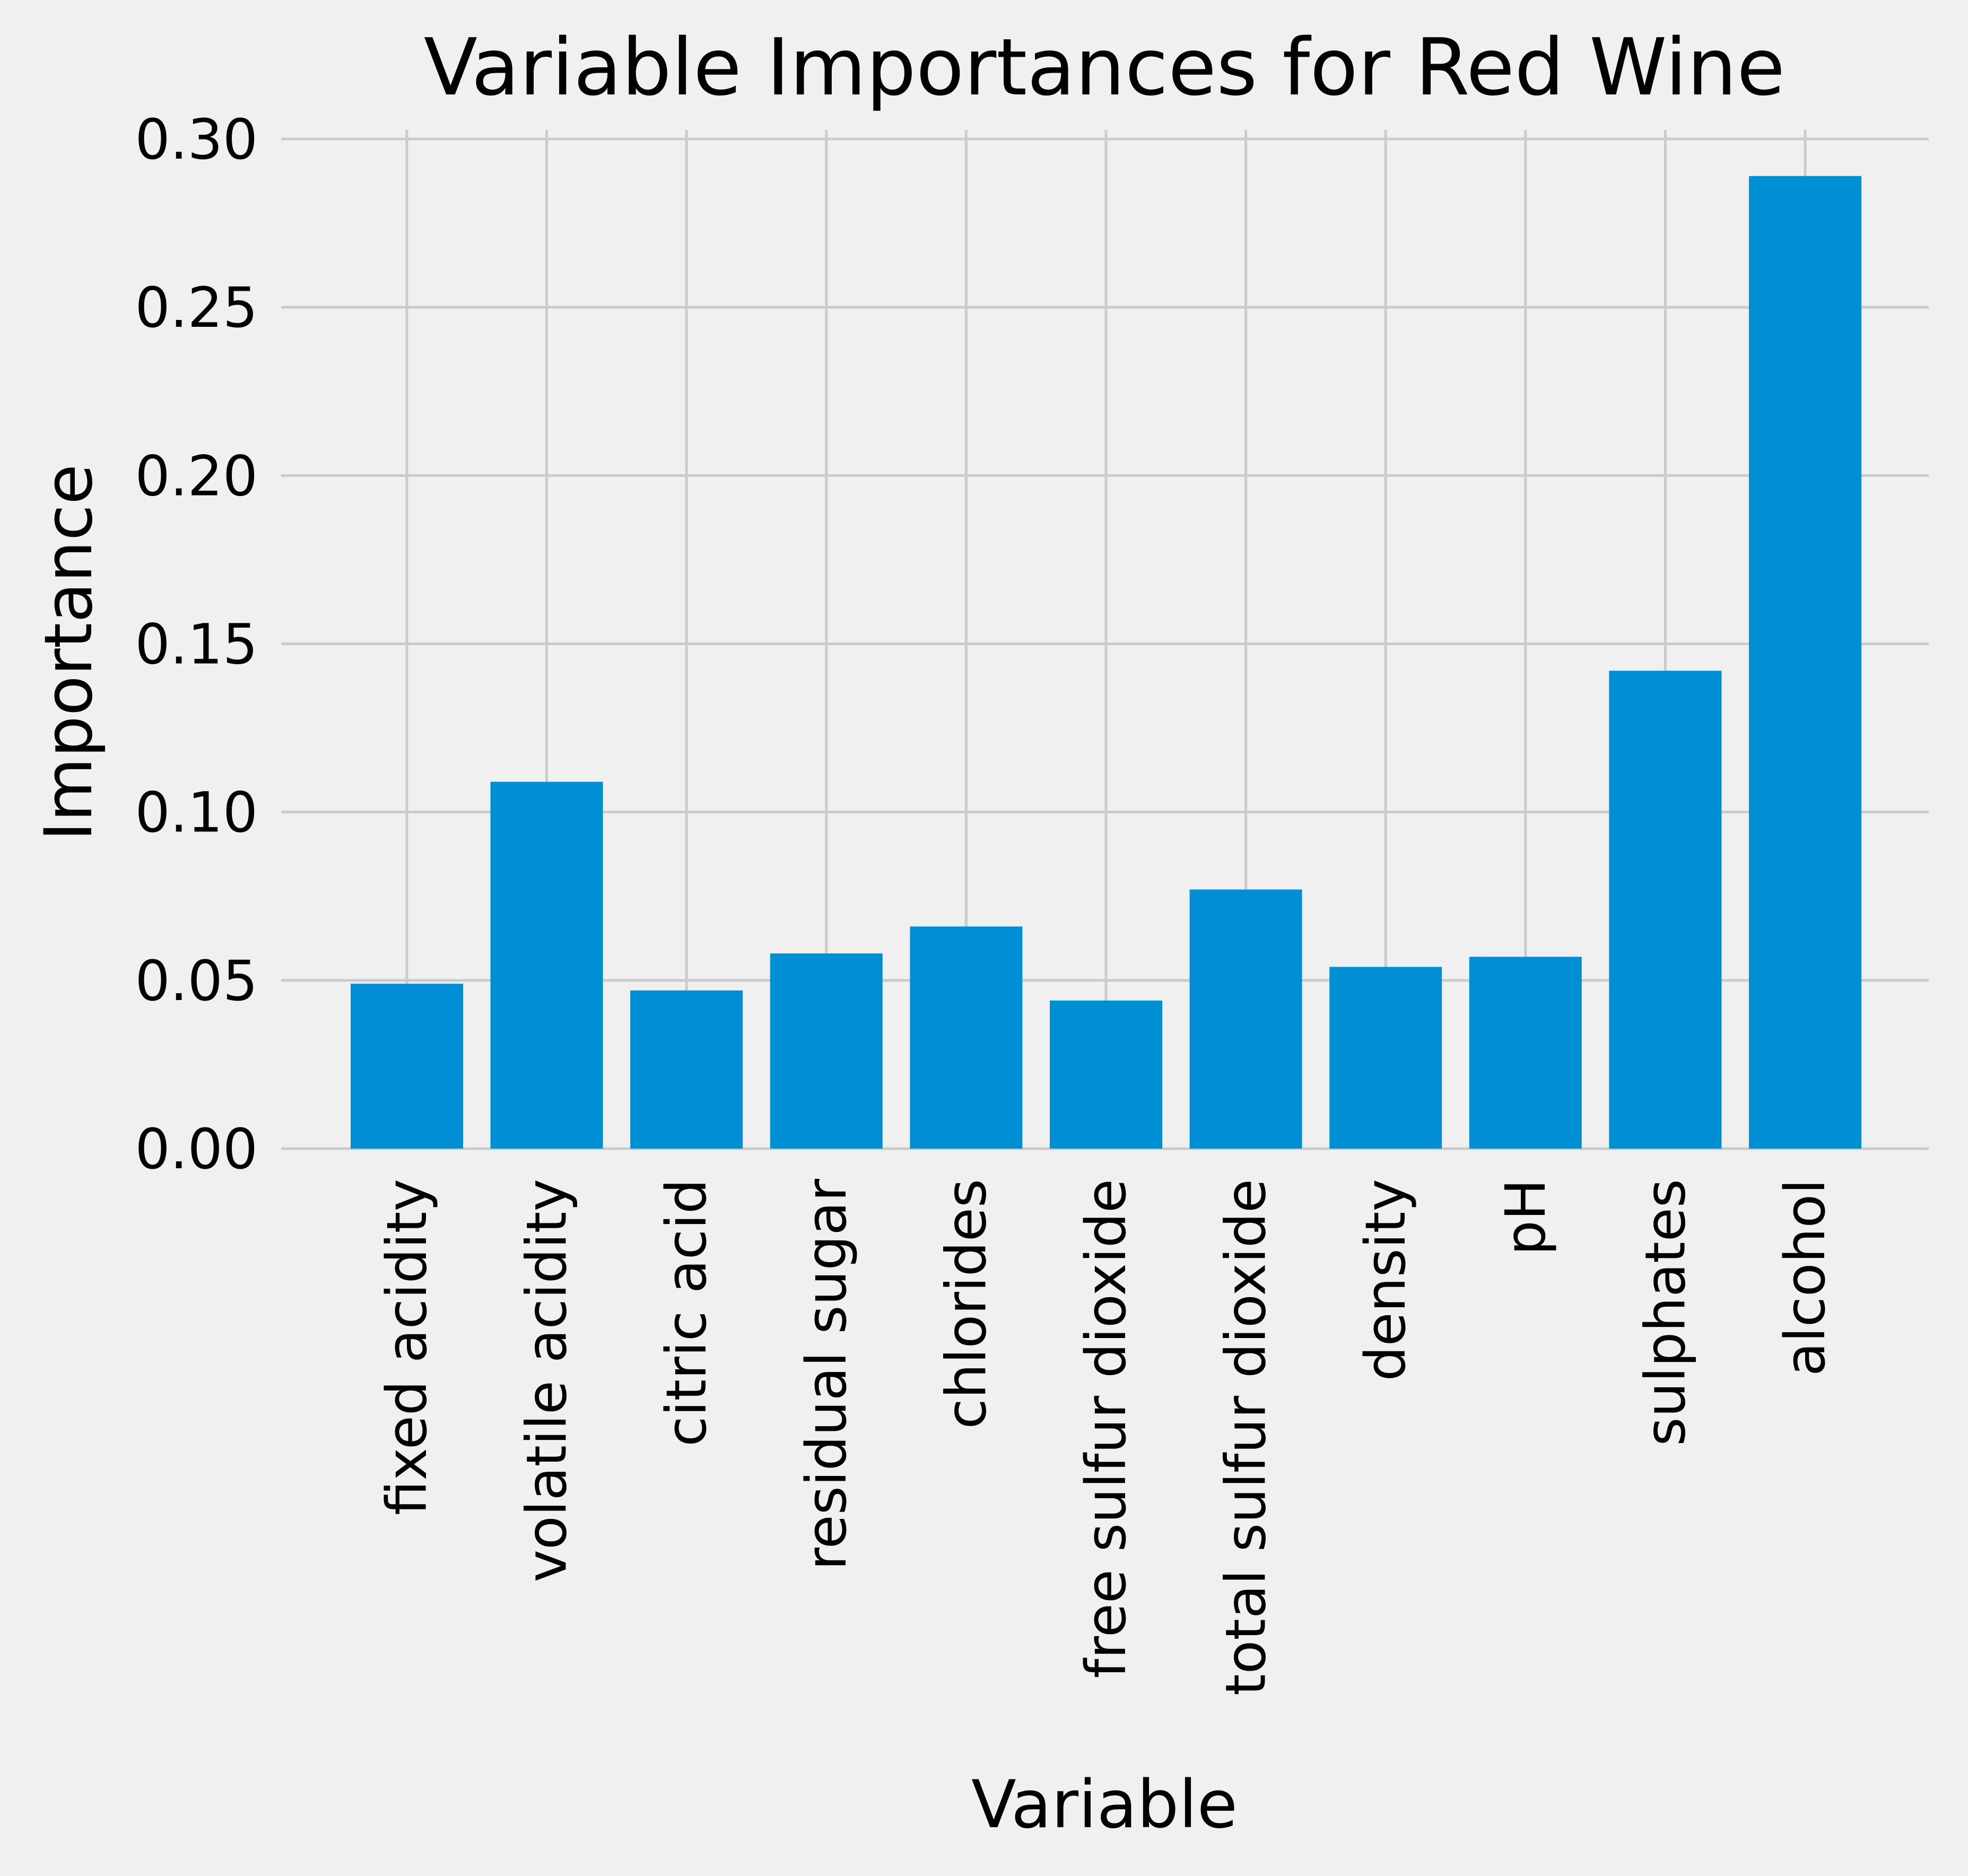 The width and height of the screenshot is (1968, 1876). I want to click on chart-title: Variable Importances for Red Wine, so click(1104, 67).